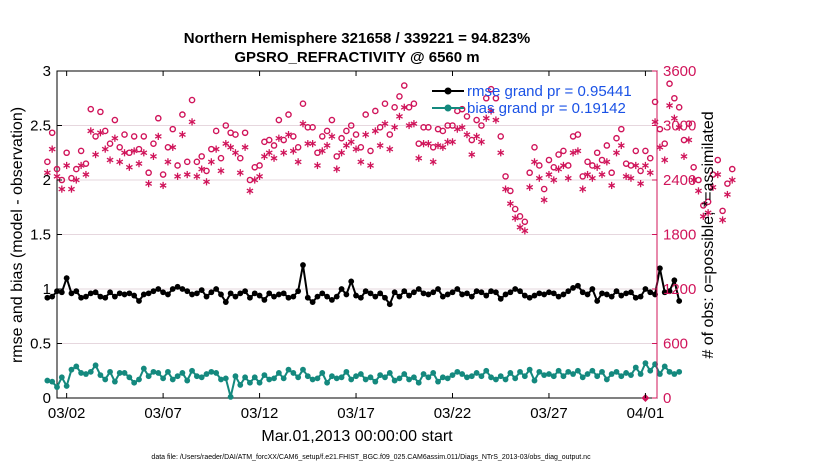 The height and width of the screenshot is (470, 830). I want to click on x-tick-label: 04/01, so click(646, 413).